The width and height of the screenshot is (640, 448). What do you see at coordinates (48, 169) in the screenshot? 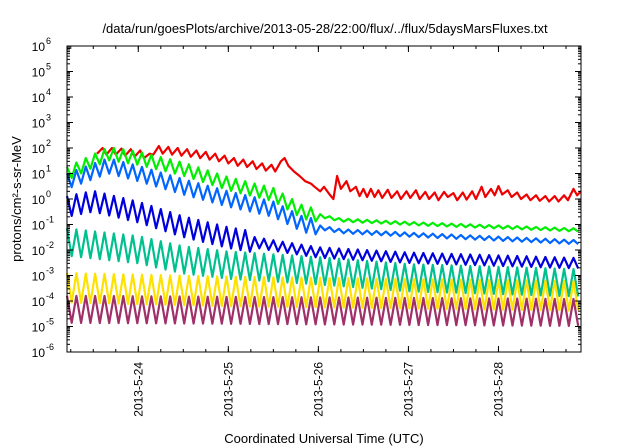
I see `y-tick-exponent: 1` at bounding box center [48, 169].